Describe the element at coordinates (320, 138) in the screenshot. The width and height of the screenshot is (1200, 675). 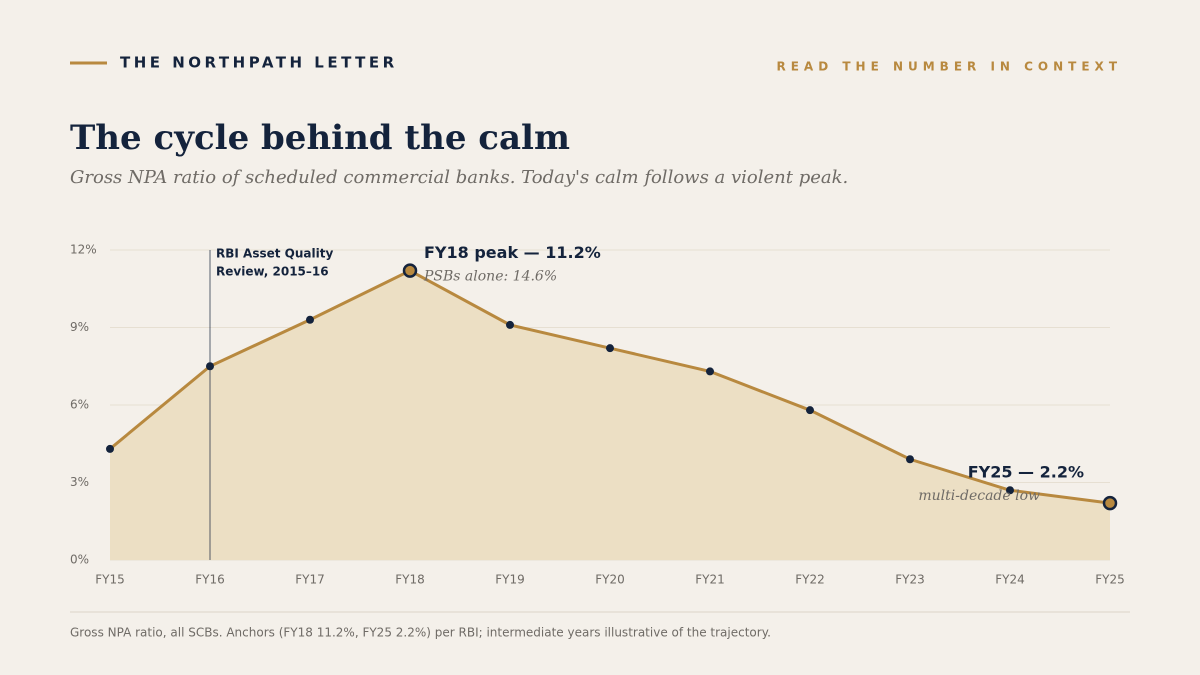
I see `chart-title: The cycle behind the calm` at that location.